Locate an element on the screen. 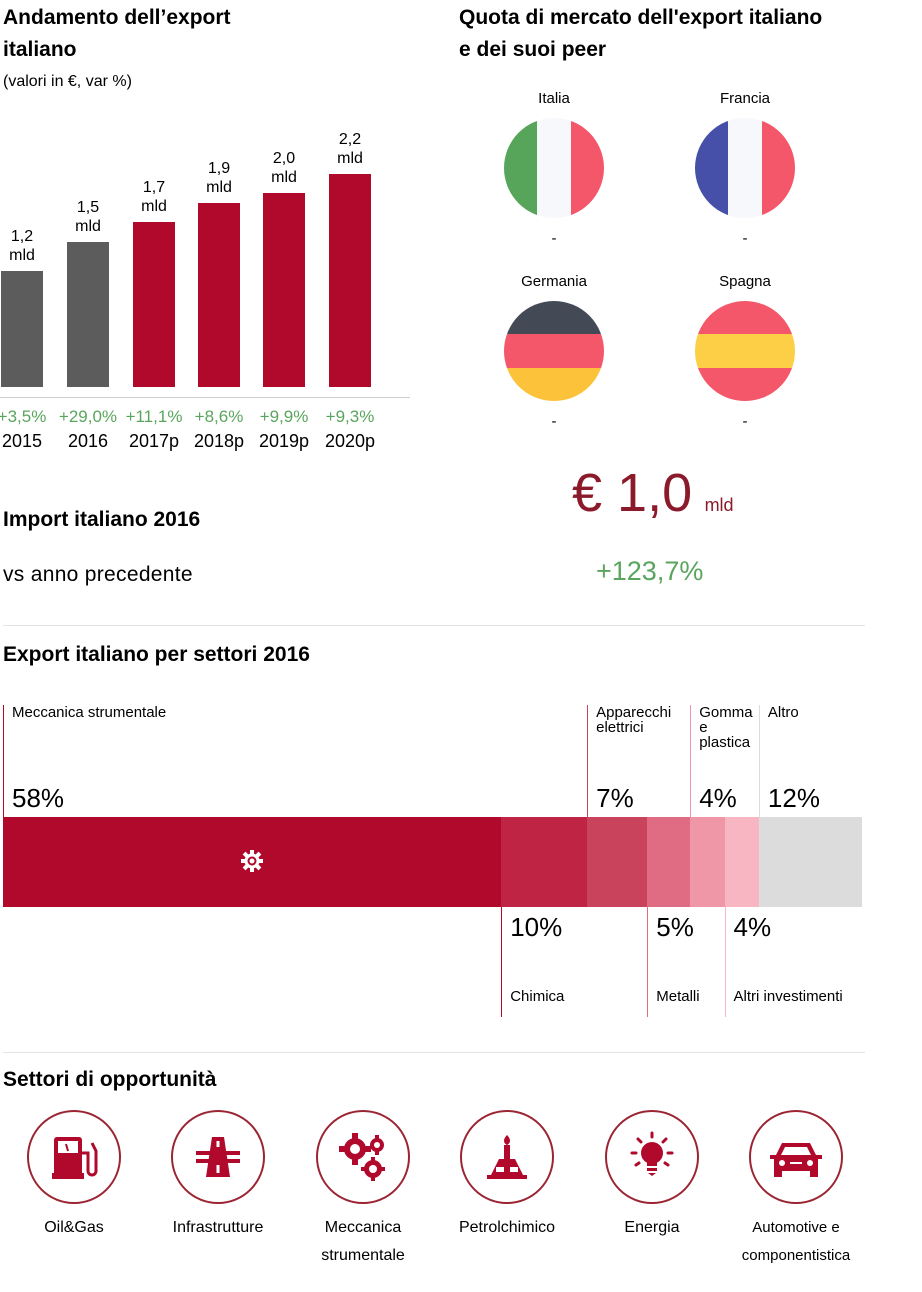 The image size is (922, 1292). bar-value-label: 2,2 mld is located at coordinates (350, 149).